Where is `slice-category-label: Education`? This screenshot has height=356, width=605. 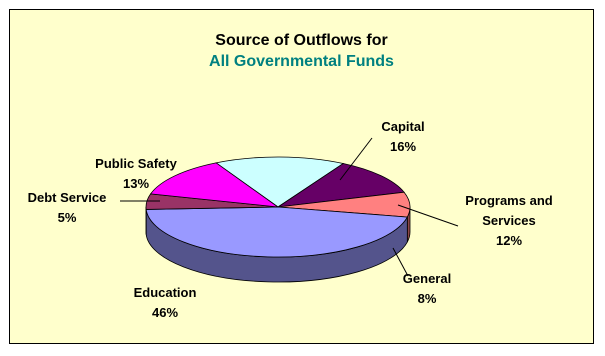
slice-category-label: Education is located at coordinates (165, 292).